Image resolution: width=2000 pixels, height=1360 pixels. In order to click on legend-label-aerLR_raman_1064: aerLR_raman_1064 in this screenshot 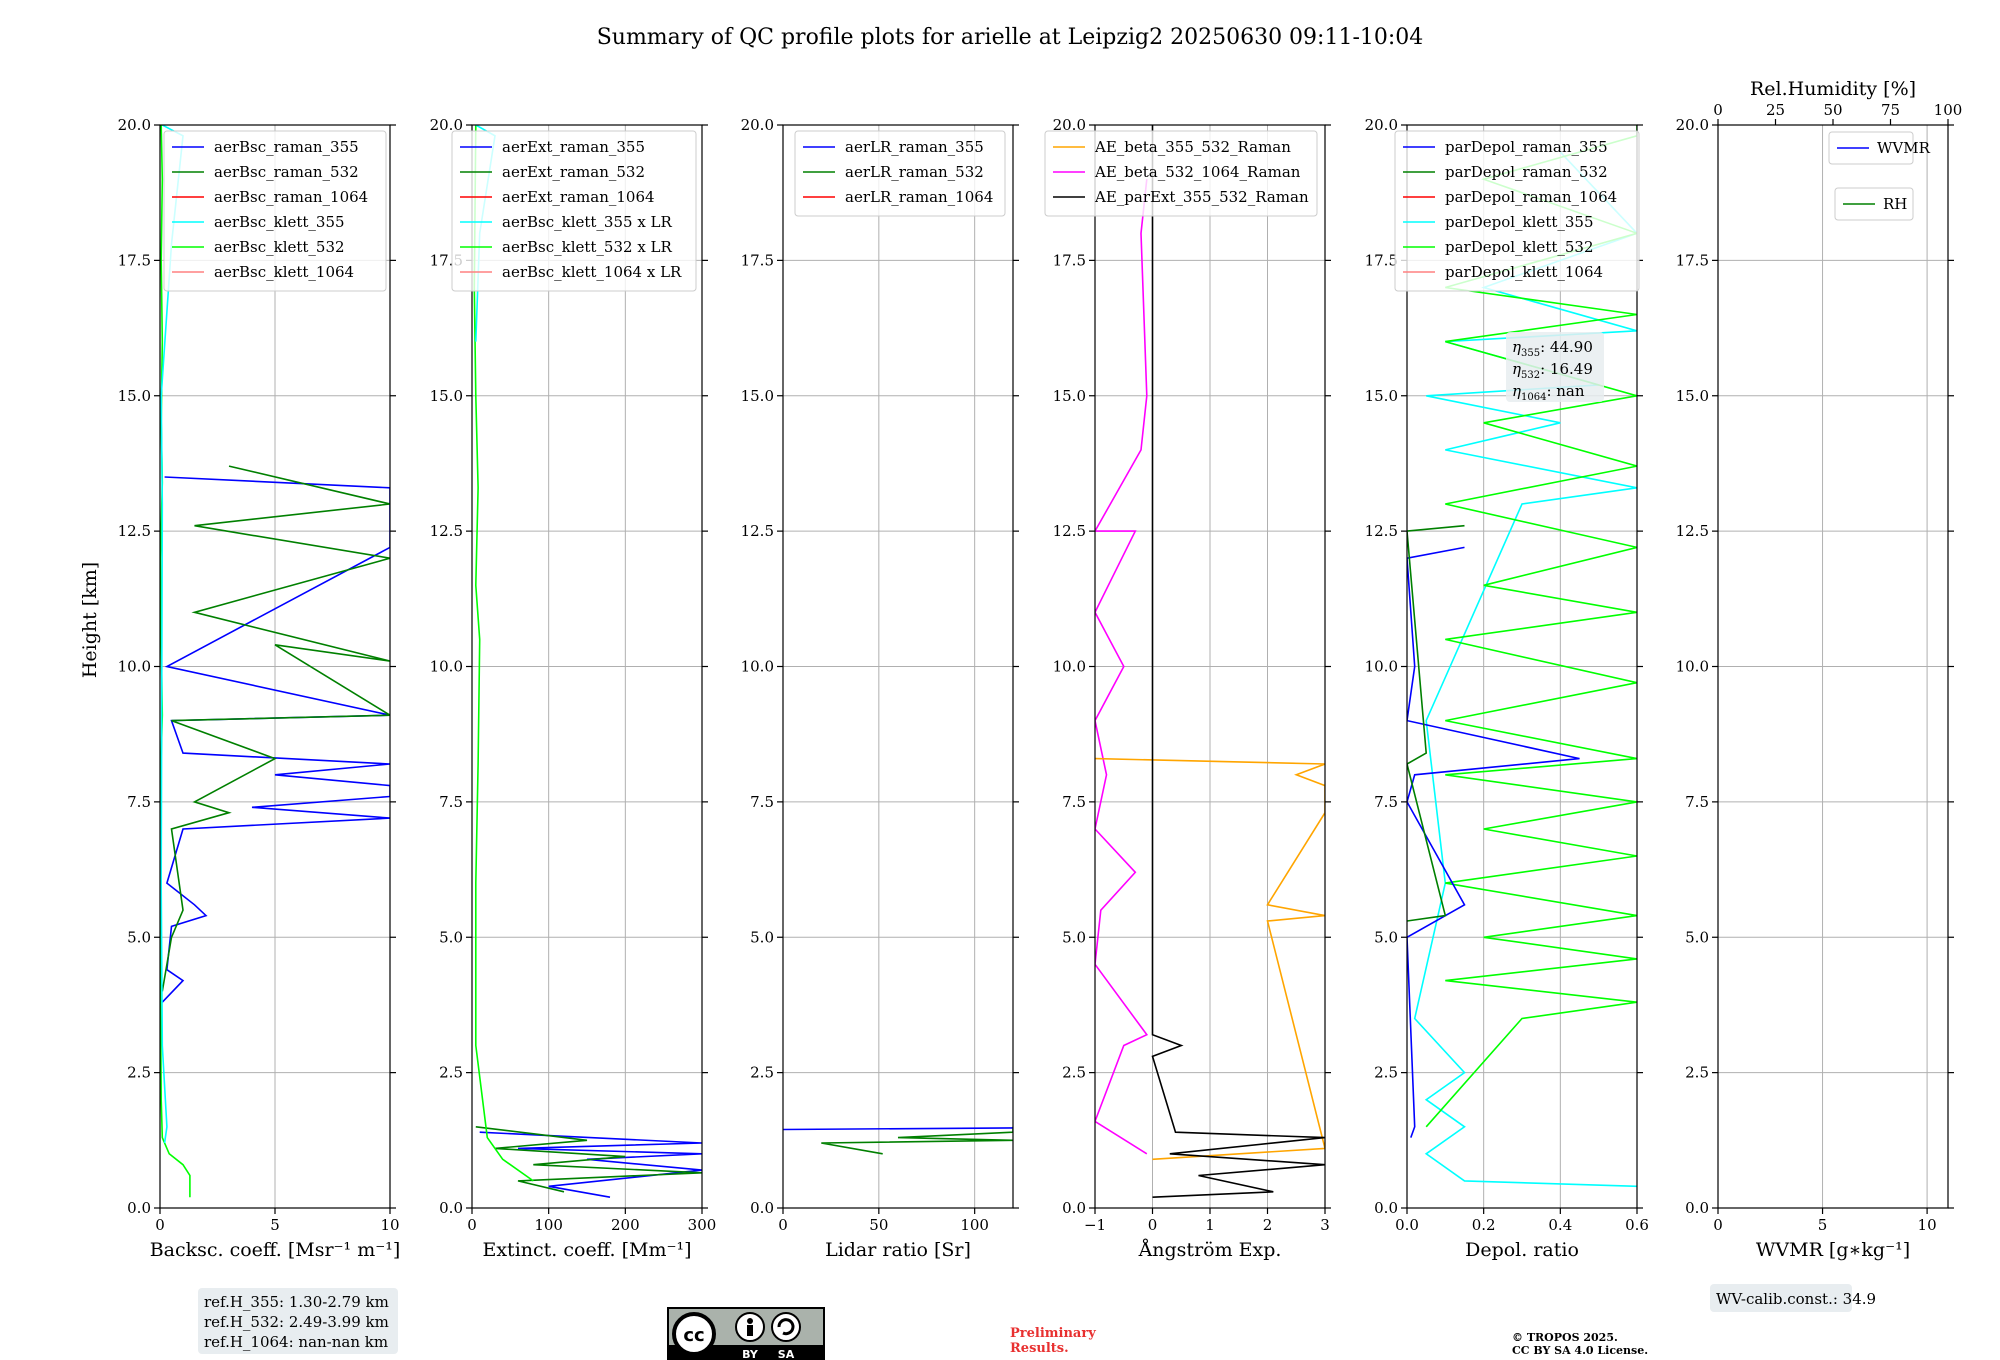, I will do `click(919, 197)`.